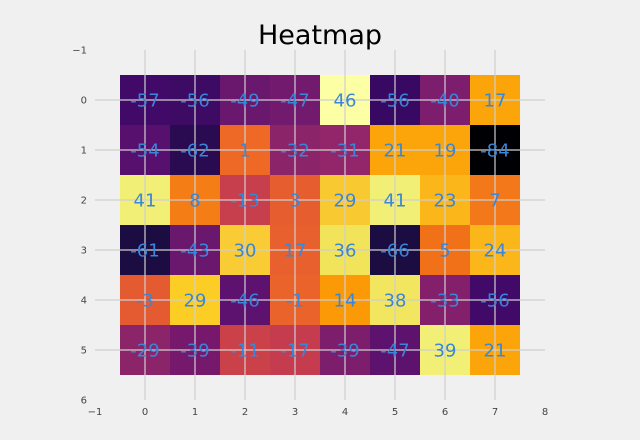  Describe the element at coordinates (318, 412) in the screenshot. I see `x-axis-ticks: −1 0 1 2 3 4 5 6 7 8` at that location.